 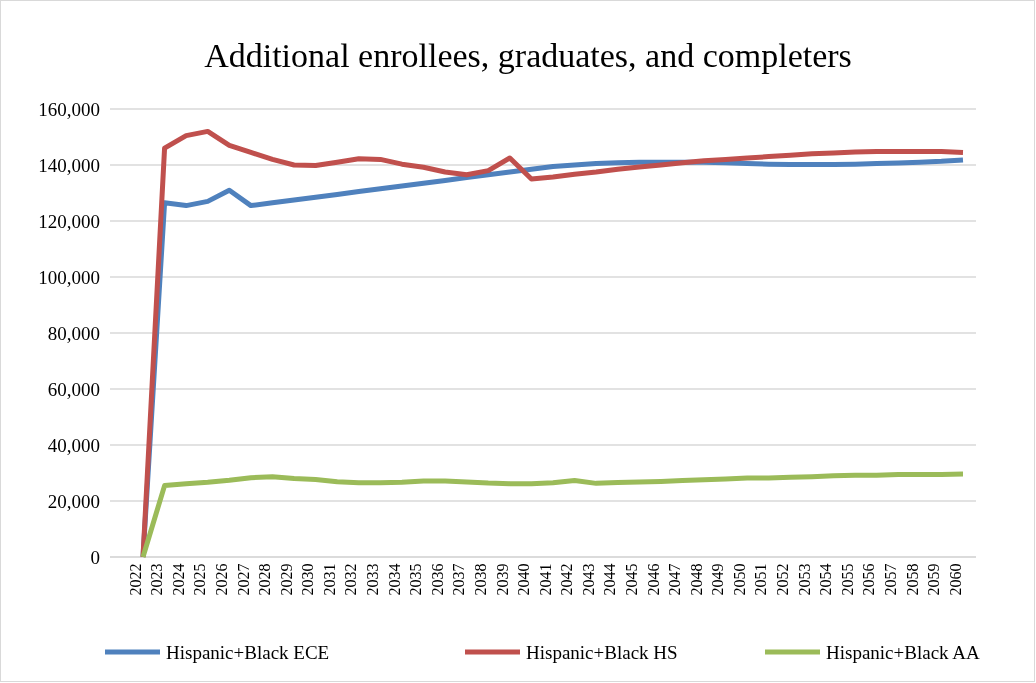 I want to click on x-tick-label: 2033, so click(x=373, y=579).